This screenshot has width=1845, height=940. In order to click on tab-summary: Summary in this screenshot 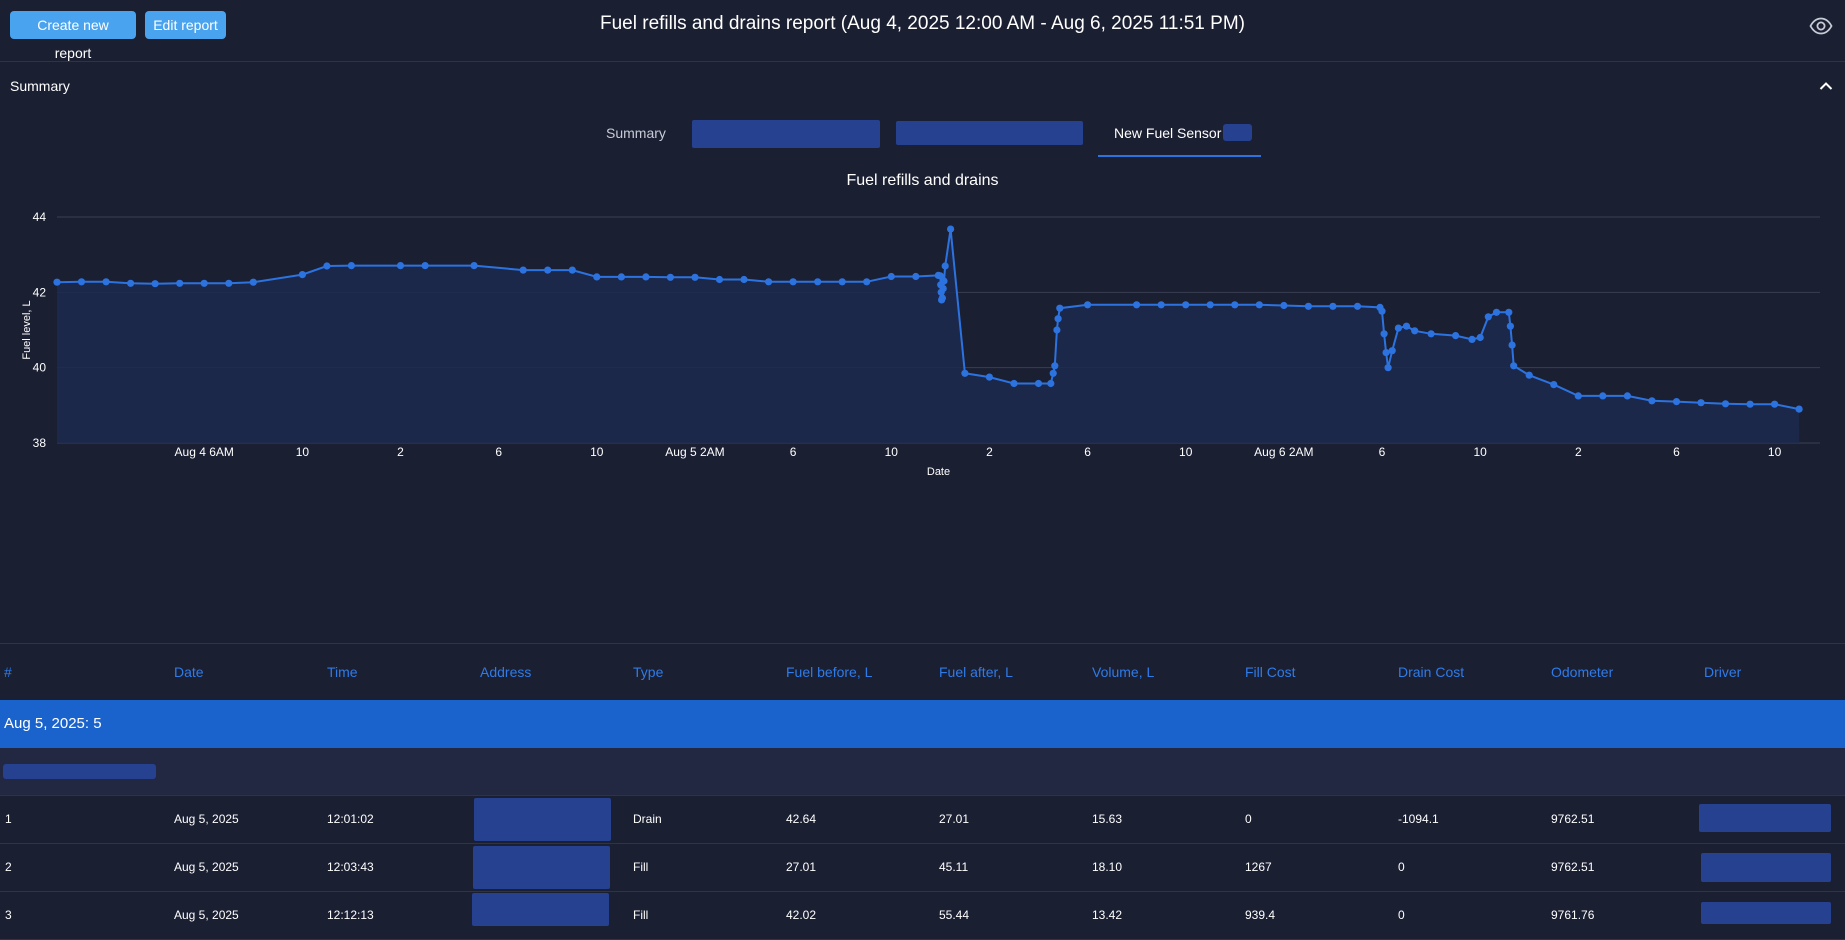, I will do `click(636, 133)`.